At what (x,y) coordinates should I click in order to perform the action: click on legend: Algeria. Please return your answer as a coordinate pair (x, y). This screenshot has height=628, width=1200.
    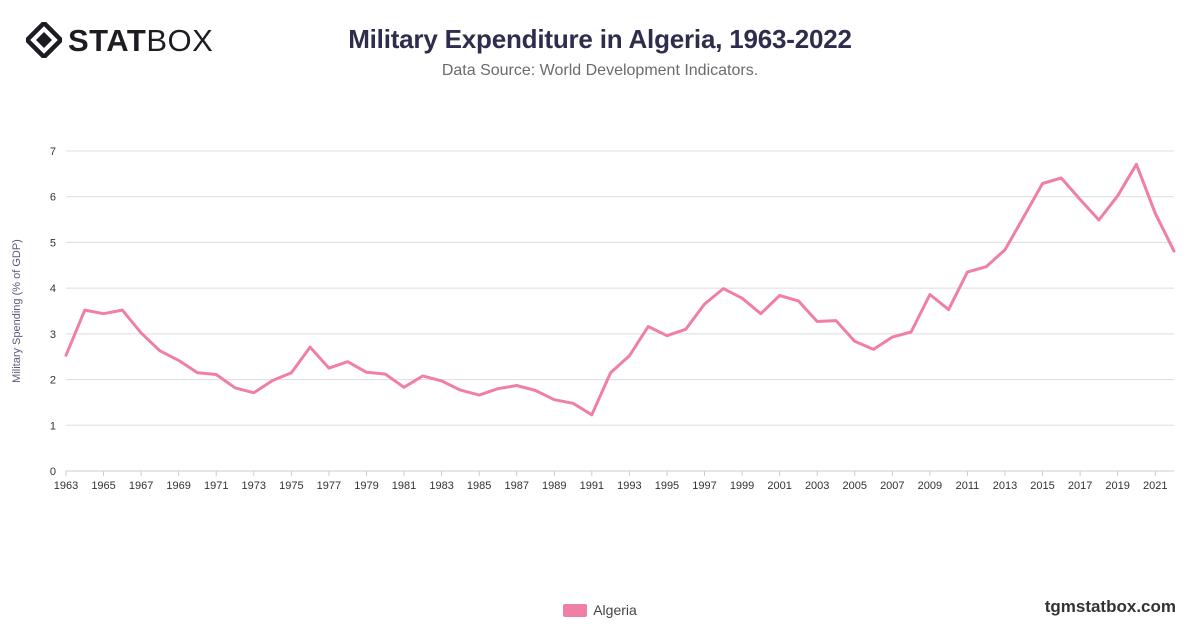
    Looking at the image, I should click on (600, 610).